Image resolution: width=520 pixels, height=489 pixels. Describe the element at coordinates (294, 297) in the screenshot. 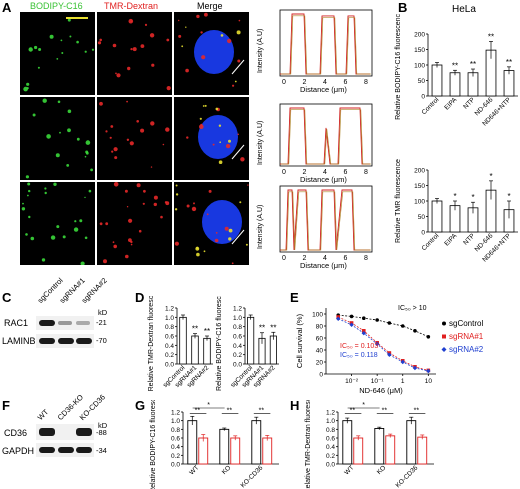

I see `panel-e-label: E` at that location.